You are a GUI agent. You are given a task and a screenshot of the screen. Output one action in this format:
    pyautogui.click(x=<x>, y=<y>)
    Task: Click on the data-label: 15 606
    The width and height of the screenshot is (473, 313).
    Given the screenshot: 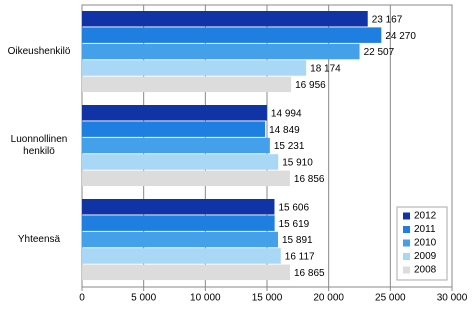 What is the action you would take?
    pyautogui.click(x=293, y=207)
    